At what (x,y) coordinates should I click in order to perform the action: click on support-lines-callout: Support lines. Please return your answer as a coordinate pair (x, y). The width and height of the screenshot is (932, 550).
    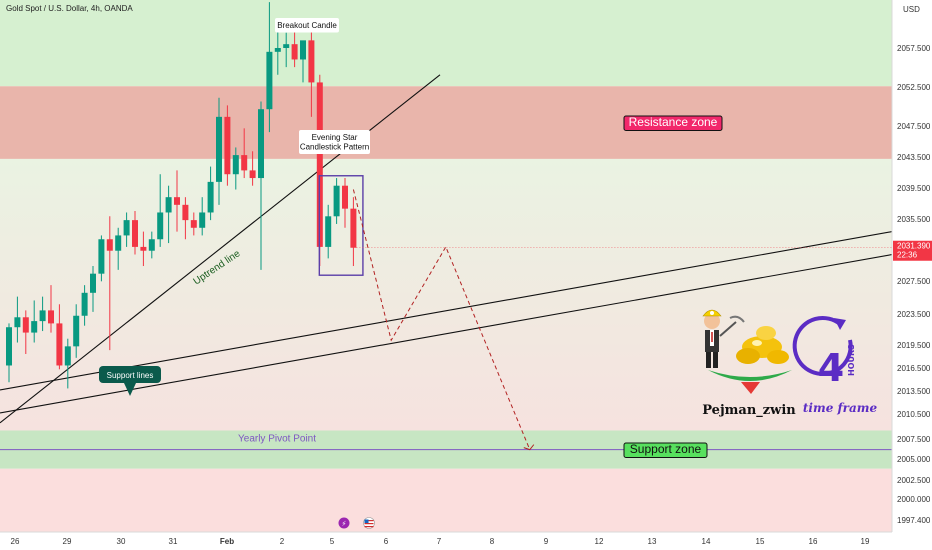
    Looking at the image, I should click on (130, 381).